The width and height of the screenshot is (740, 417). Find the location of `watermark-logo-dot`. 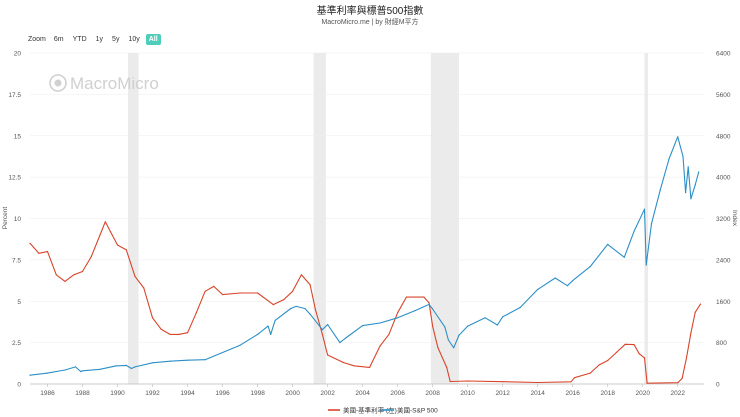

watermark-logo-dot is located at coordinates (58, 83).